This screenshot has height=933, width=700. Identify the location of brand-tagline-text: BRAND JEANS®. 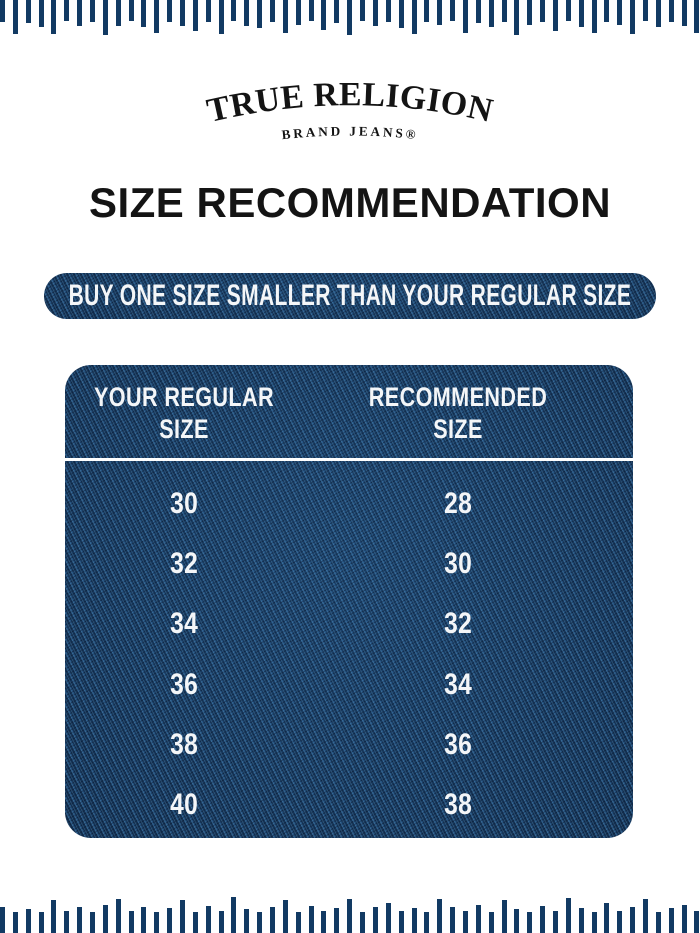
(348, 132).